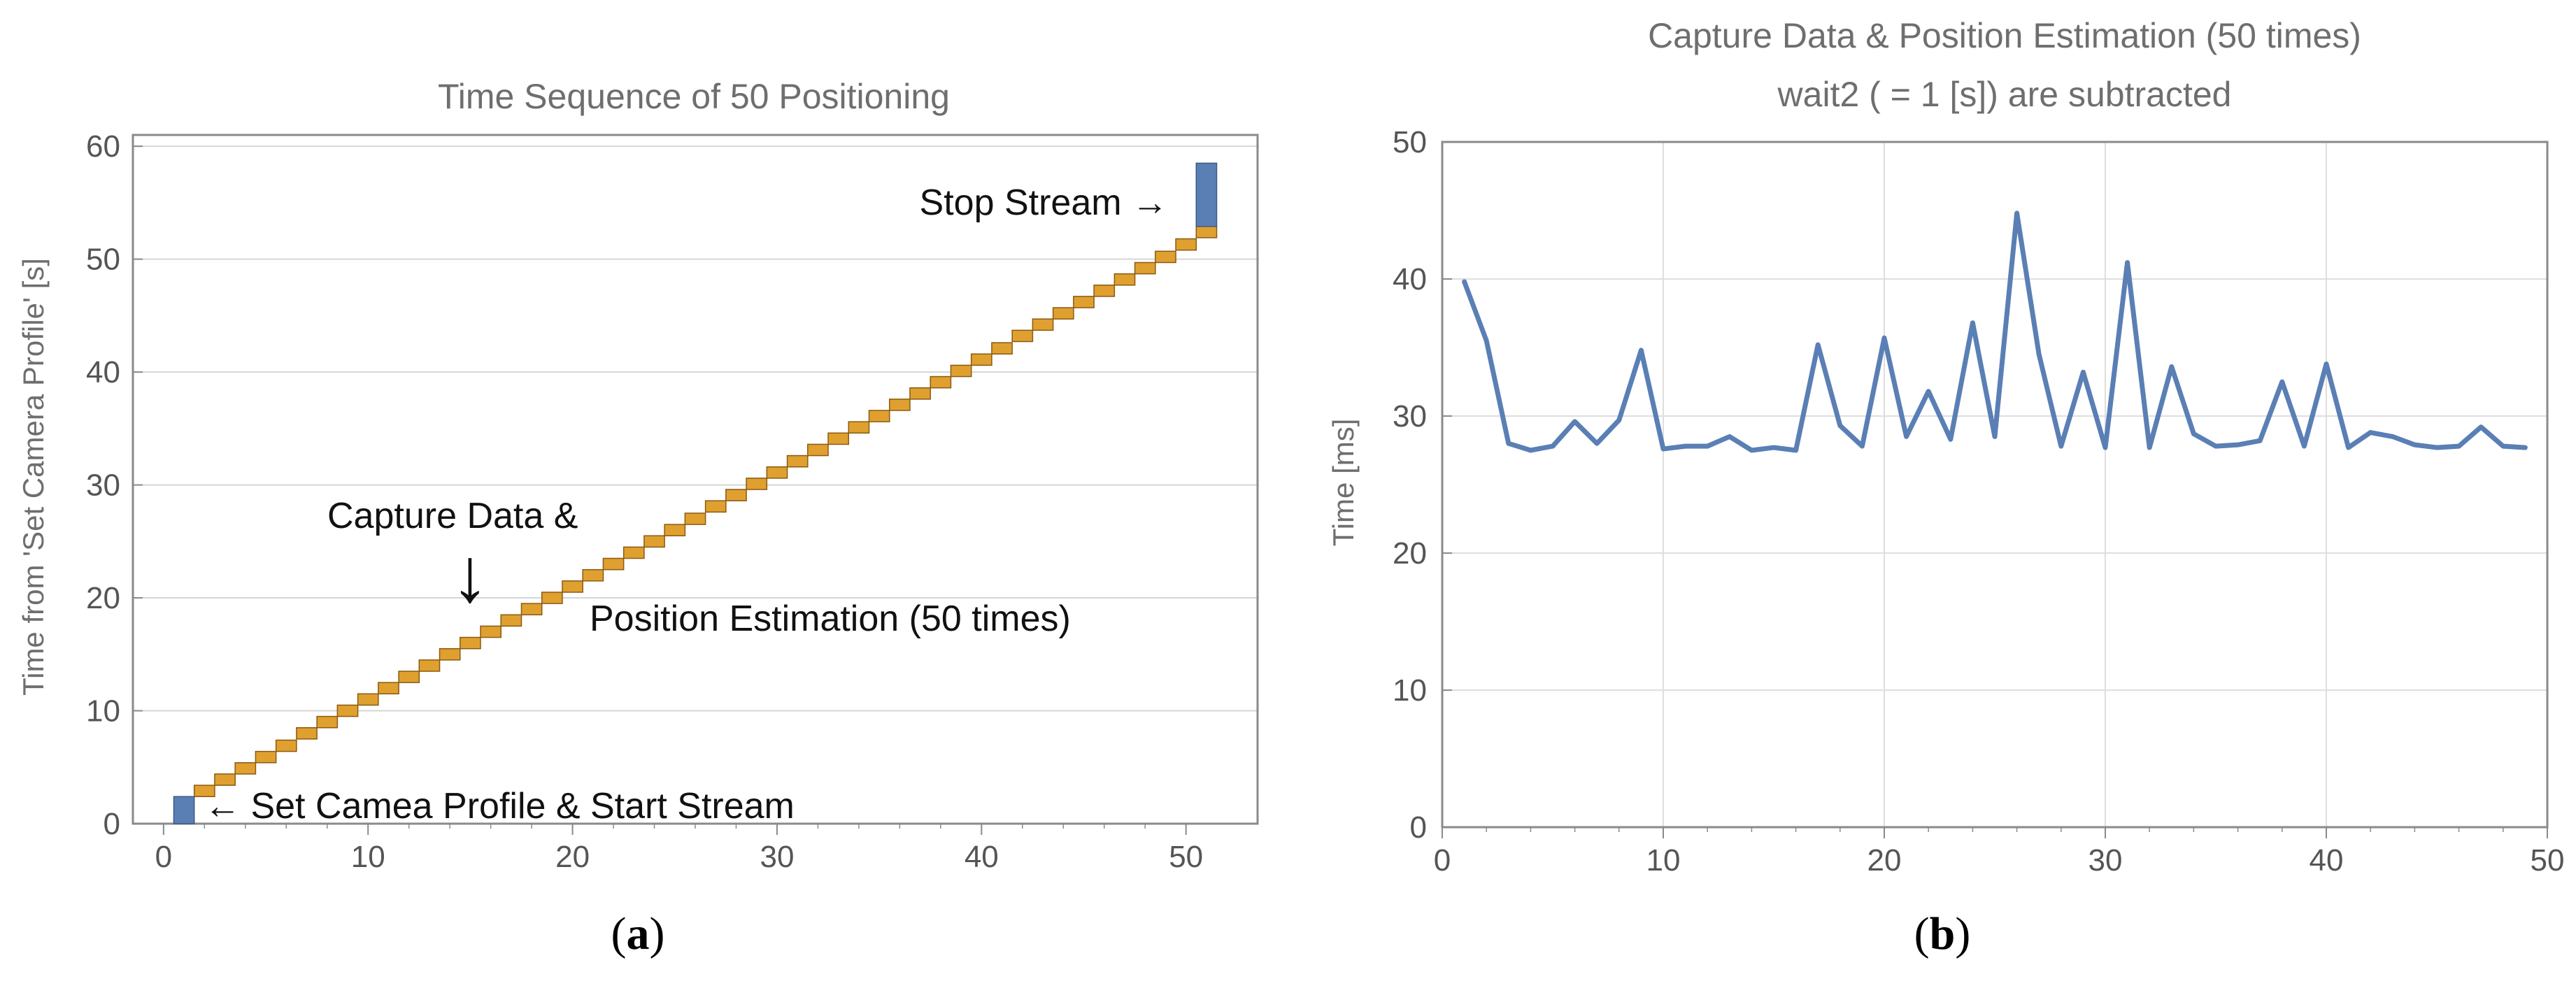 The height and width of the screenshot is (981, 2576). What do you see at coordinates (103, 598) in the screenshot?
I see `chart-a-ytick-label: 20` at bounding box center [103, 598].